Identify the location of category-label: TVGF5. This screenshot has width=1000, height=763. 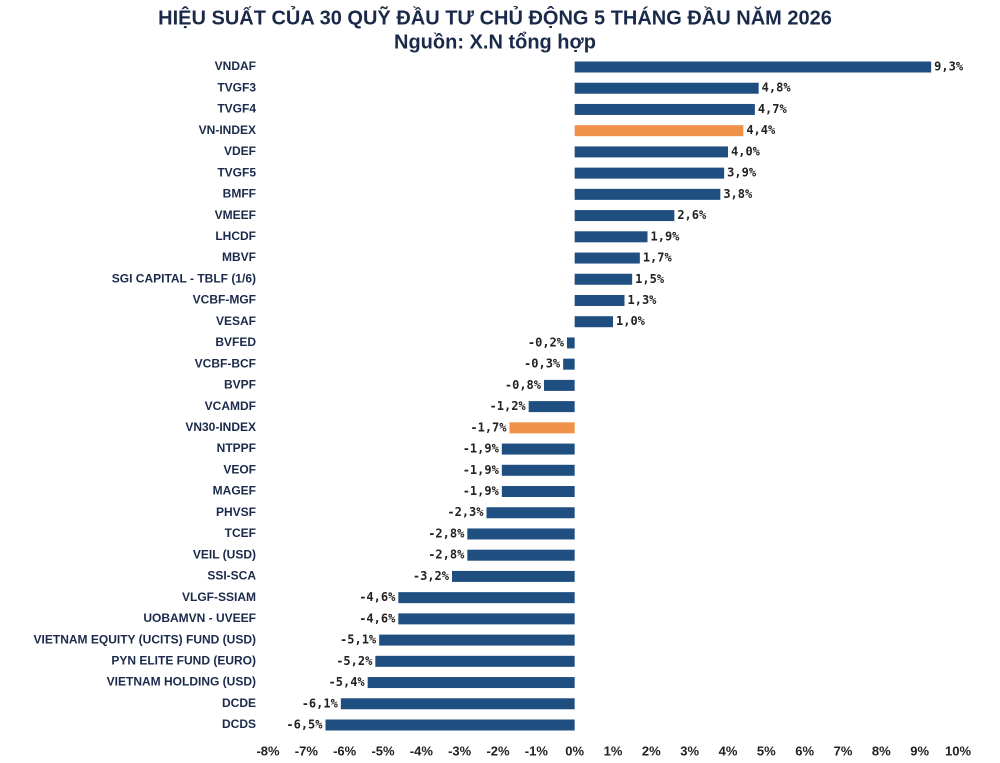
(236, 172).